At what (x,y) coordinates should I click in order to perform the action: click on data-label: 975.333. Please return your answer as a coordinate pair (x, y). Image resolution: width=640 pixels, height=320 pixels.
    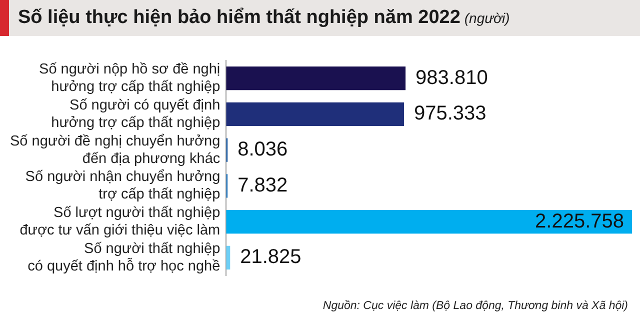
    Looking at the image, I should click on (450, 113).